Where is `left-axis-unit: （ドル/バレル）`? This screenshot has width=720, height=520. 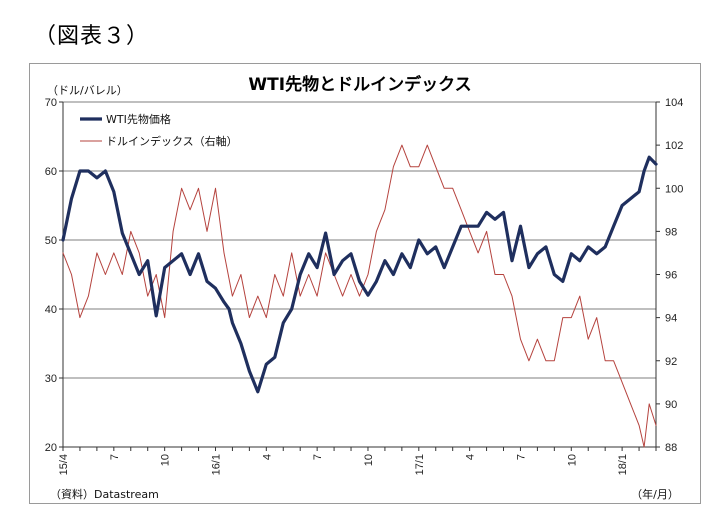
left-axis-unit: （ドル/バレル） is located at coordinates (87, 90).